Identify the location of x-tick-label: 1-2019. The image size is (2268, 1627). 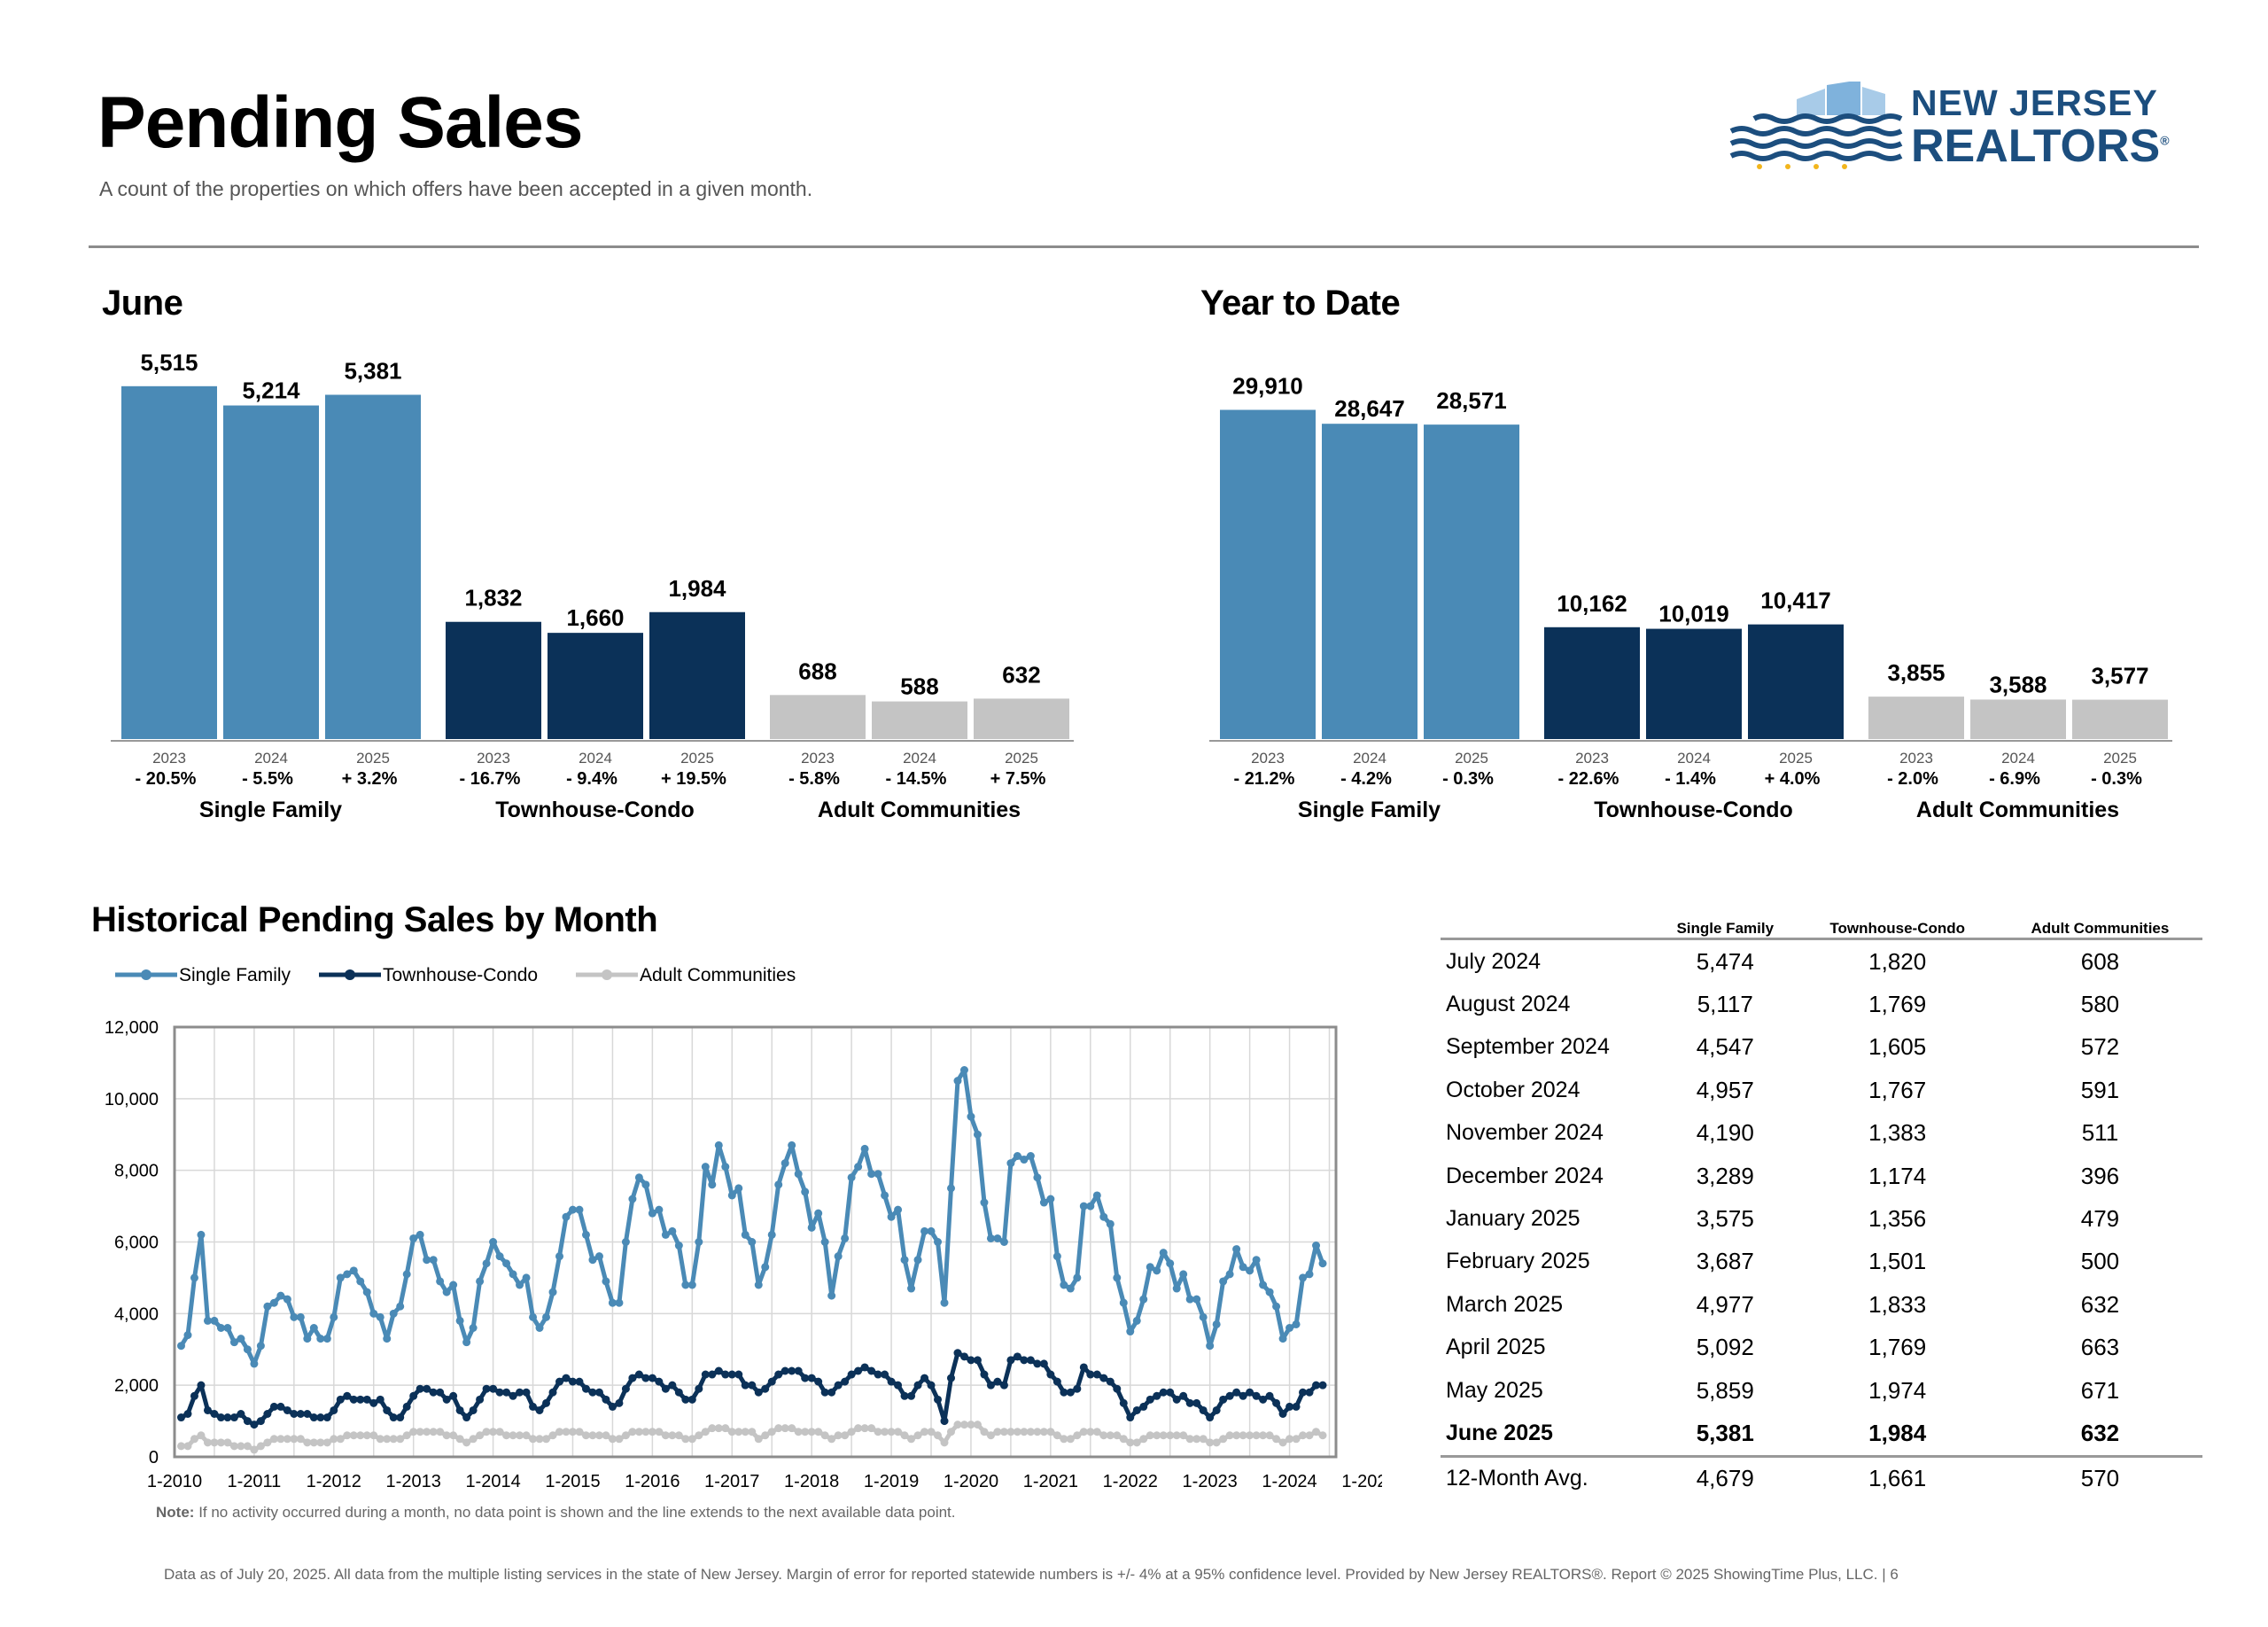
(891, 1481).